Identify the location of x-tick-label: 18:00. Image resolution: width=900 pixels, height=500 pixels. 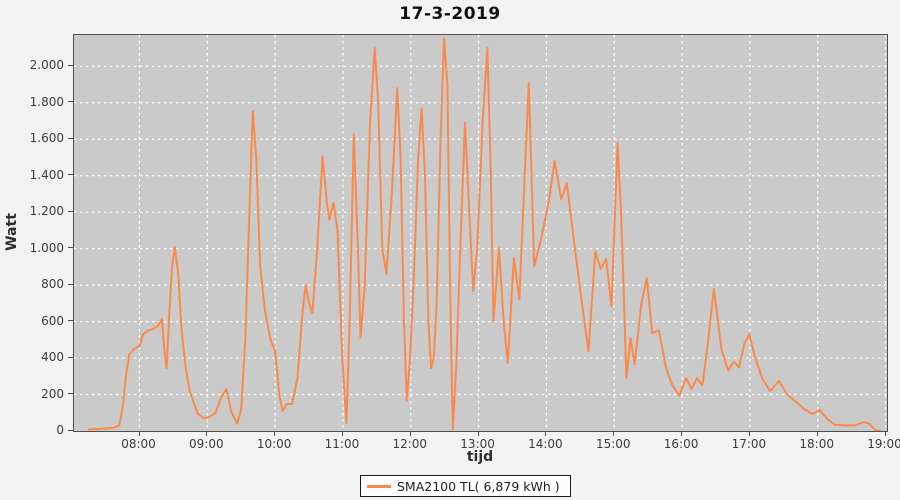
(816, 444).